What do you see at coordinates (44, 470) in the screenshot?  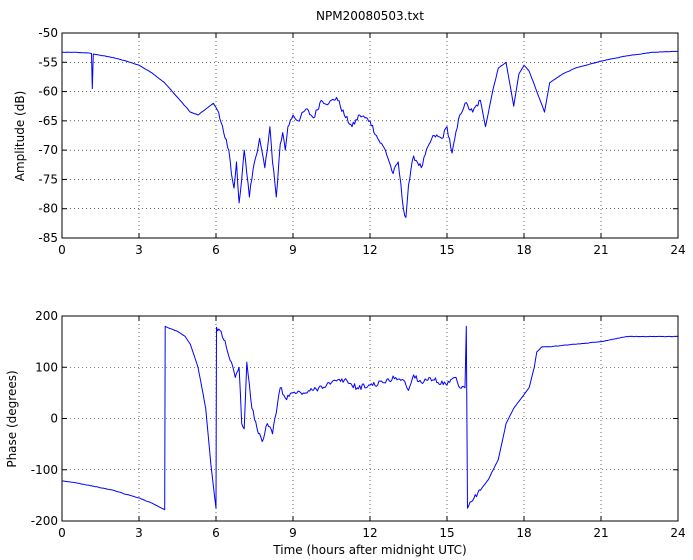 I see `phase-ytick-label: -100` at bounding box center [44, 470].